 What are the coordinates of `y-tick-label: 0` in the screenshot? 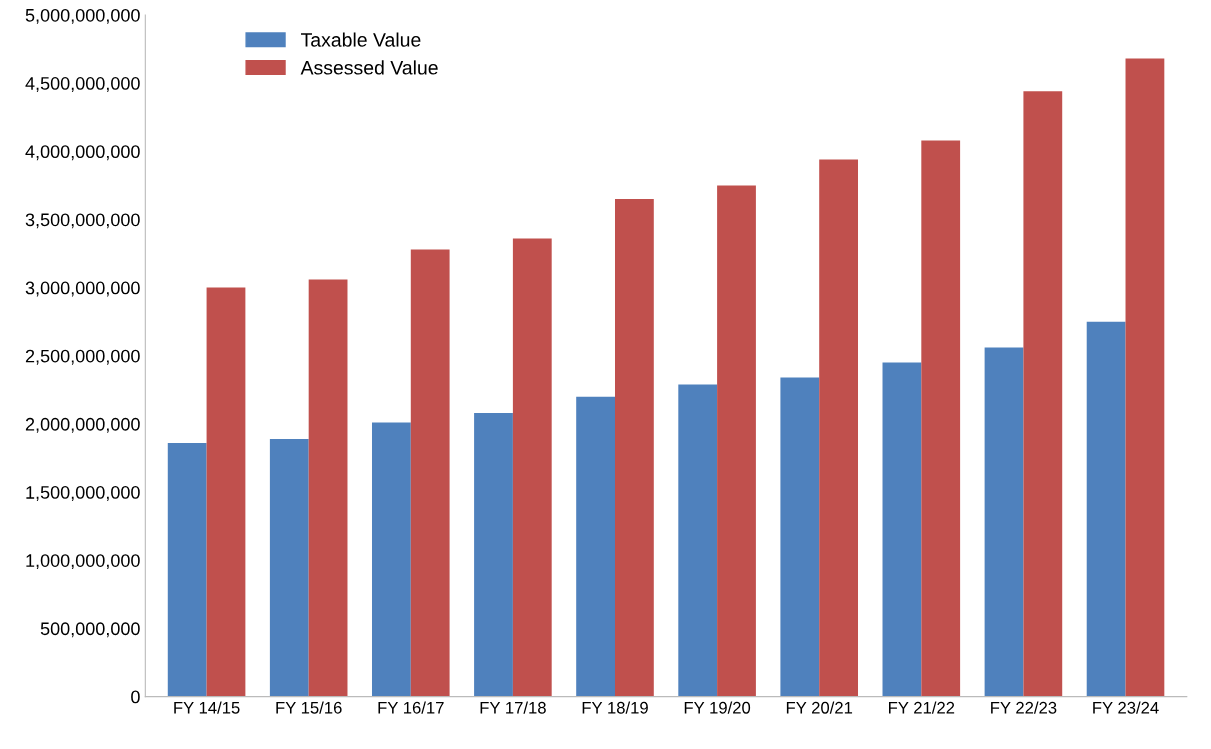 It's located at (135, 697).